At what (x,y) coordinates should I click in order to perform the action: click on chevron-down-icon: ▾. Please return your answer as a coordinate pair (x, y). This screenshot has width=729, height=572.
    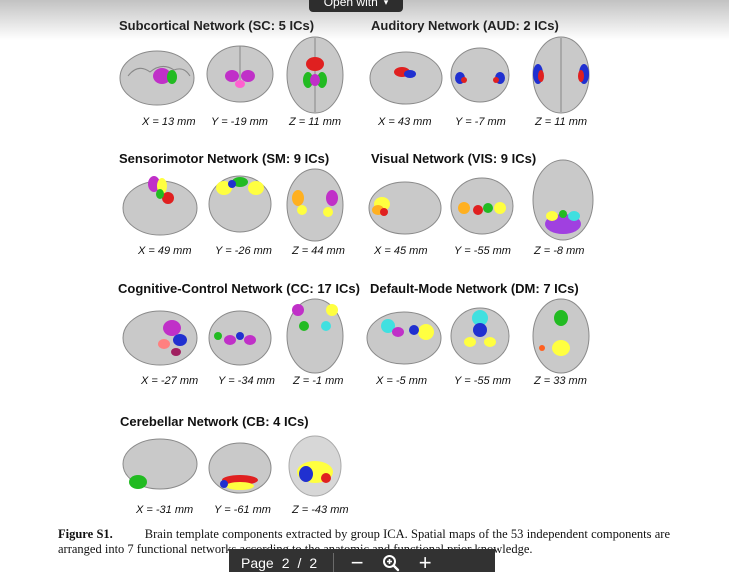
    Looking at the image, I should click on (386, 3).